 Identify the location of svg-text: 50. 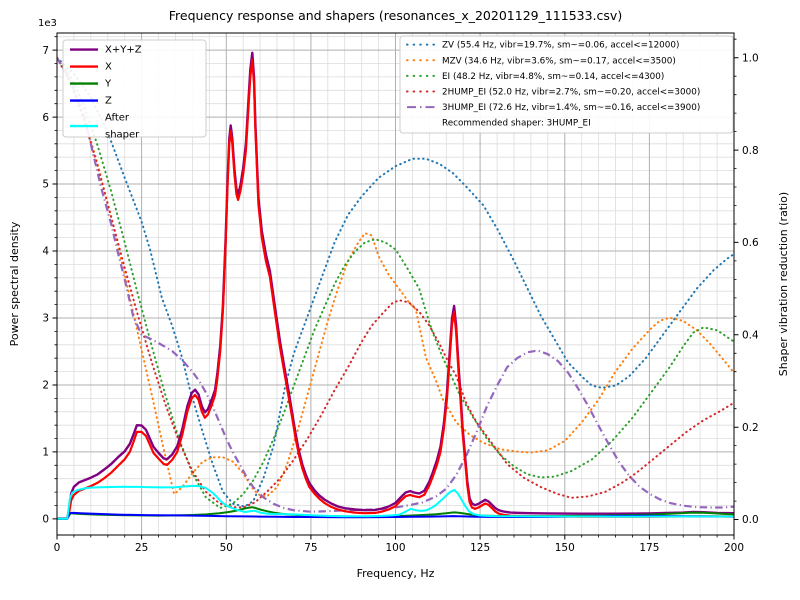
(226, 548).